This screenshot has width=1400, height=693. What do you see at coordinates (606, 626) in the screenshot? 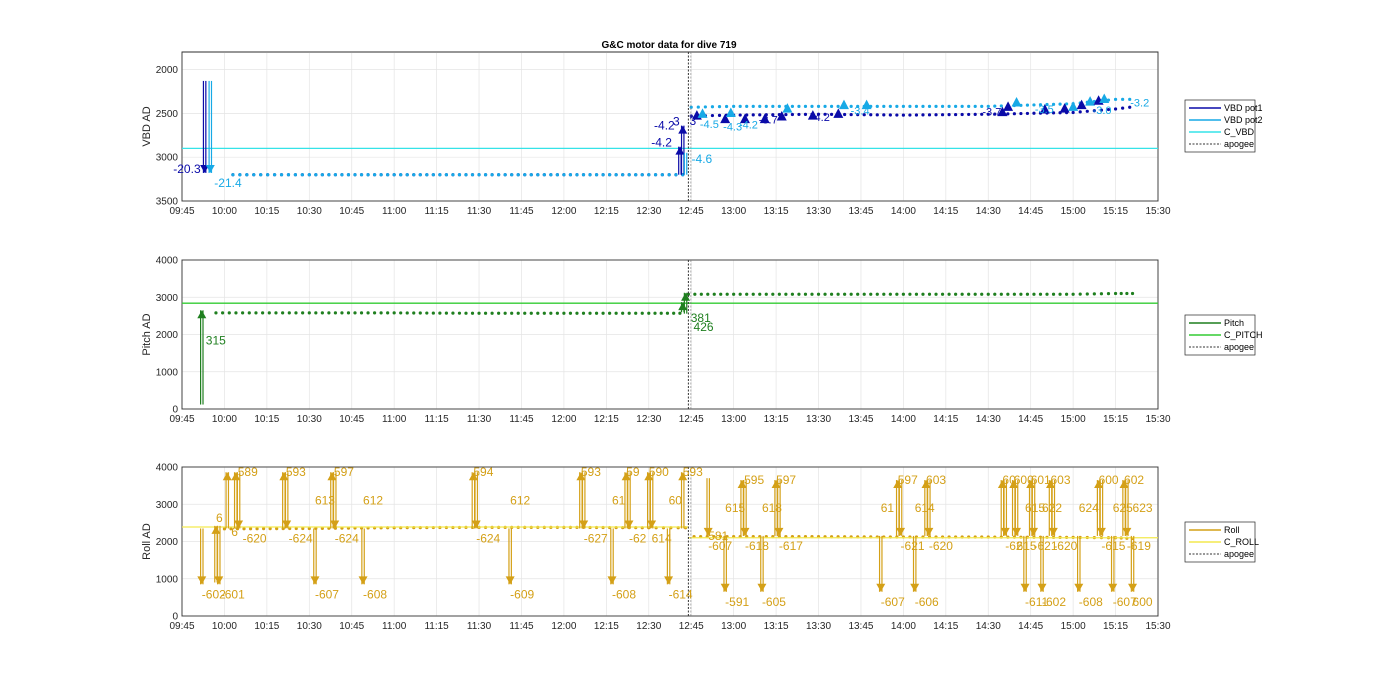
I see `roll-x-tick-label: 12:15` at bounding box center [606, 626].